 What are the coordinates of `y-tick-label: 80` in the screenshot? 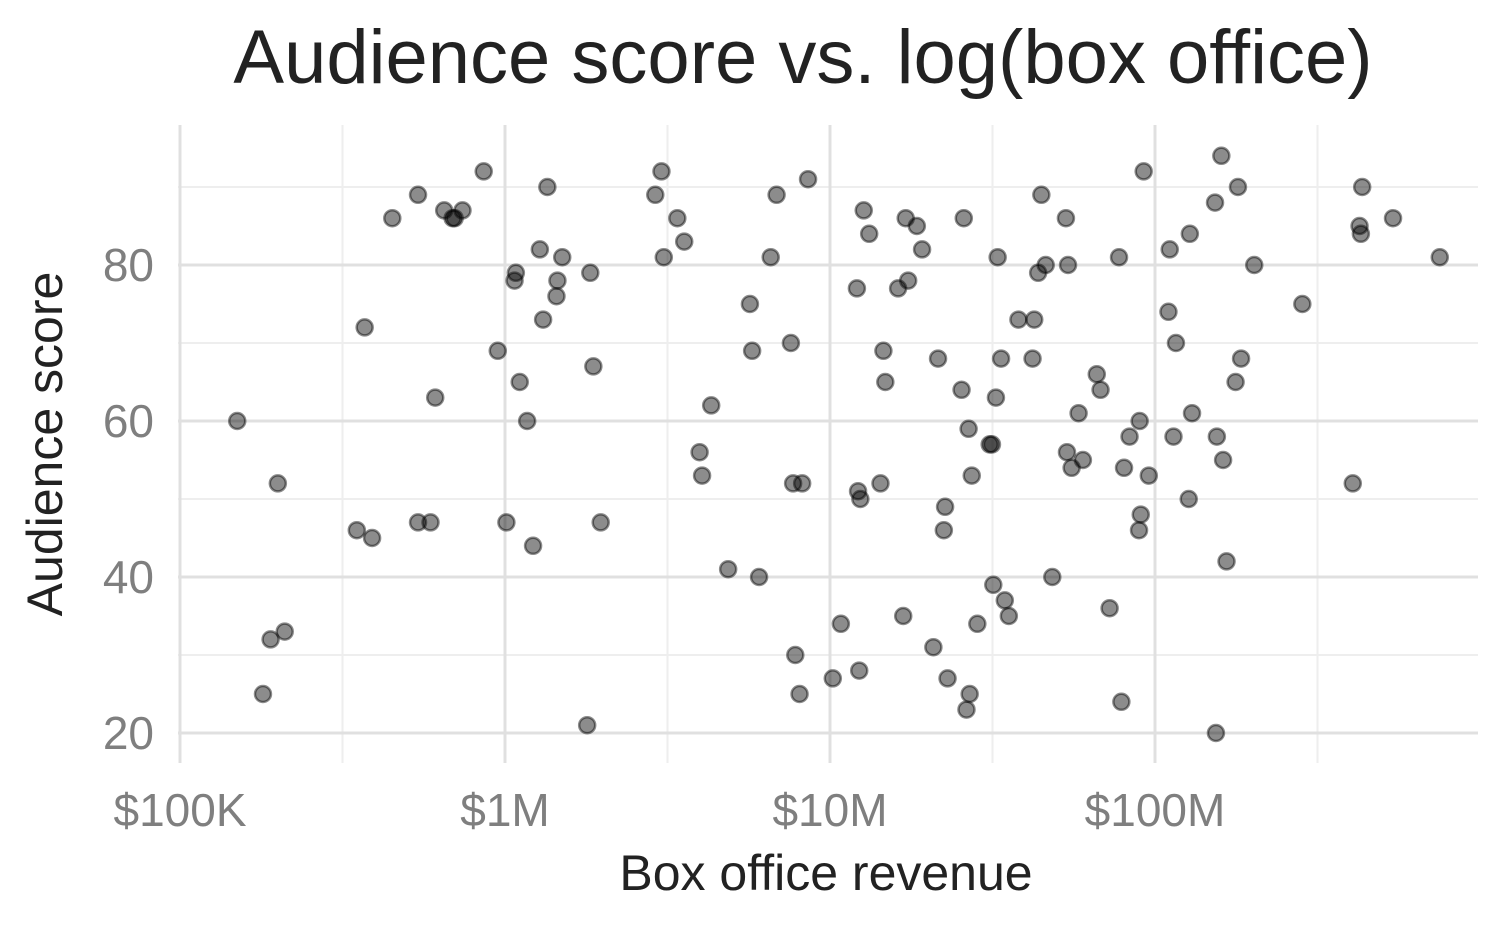 It's located at (128, 265).